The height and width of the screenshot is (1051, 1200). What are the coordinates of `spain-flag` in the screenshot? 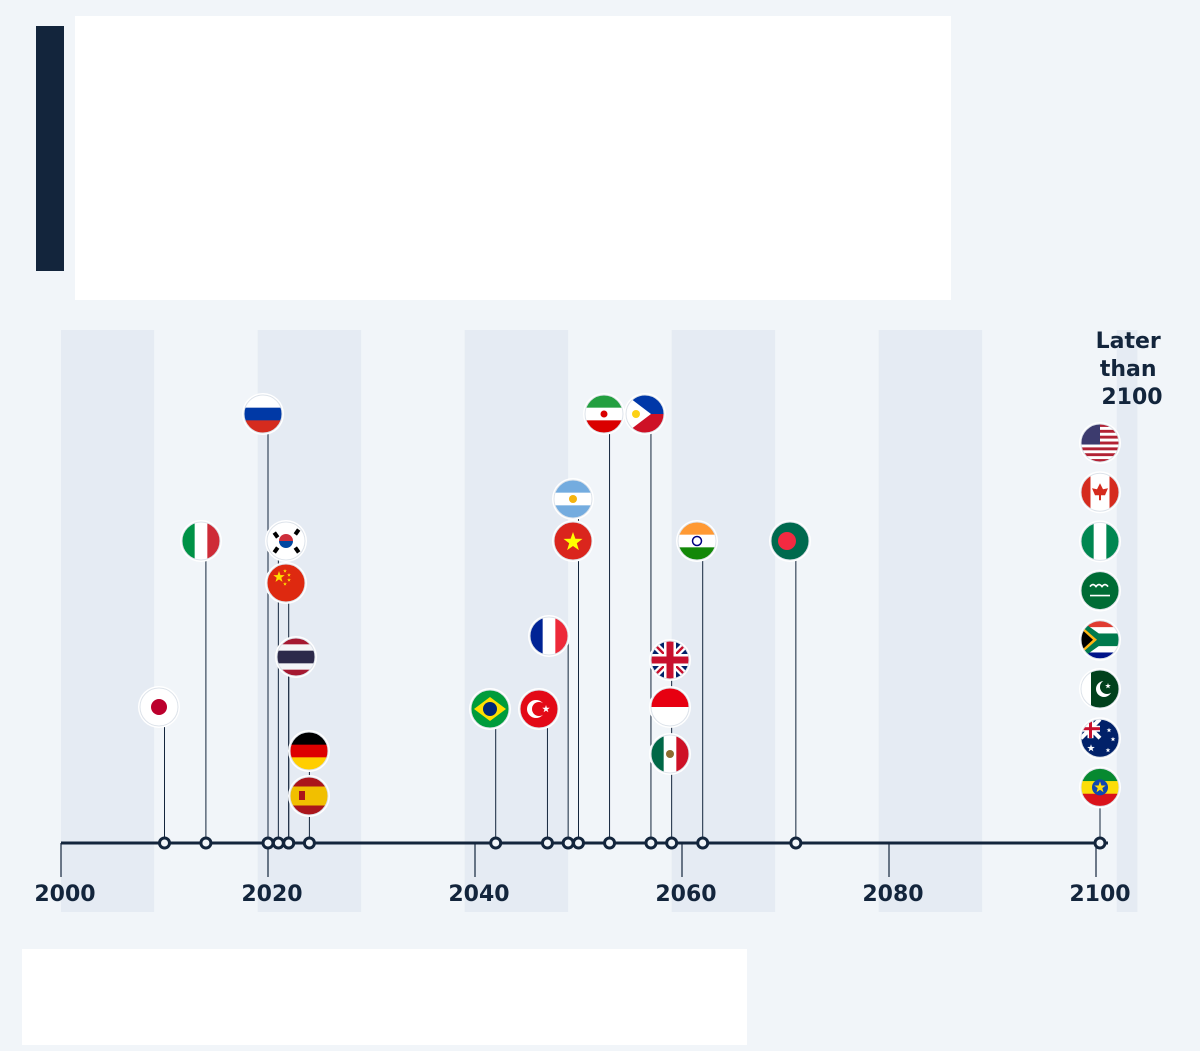 It's located at (309, 796).